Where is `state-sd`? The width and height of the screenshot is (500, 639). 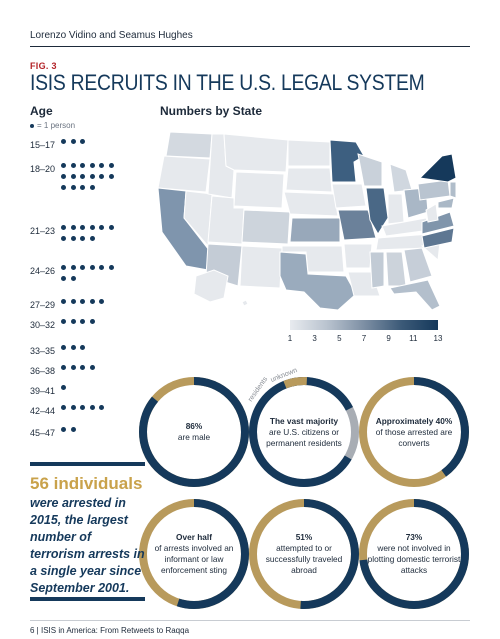 state-sd is located at coordinates (309, 180).